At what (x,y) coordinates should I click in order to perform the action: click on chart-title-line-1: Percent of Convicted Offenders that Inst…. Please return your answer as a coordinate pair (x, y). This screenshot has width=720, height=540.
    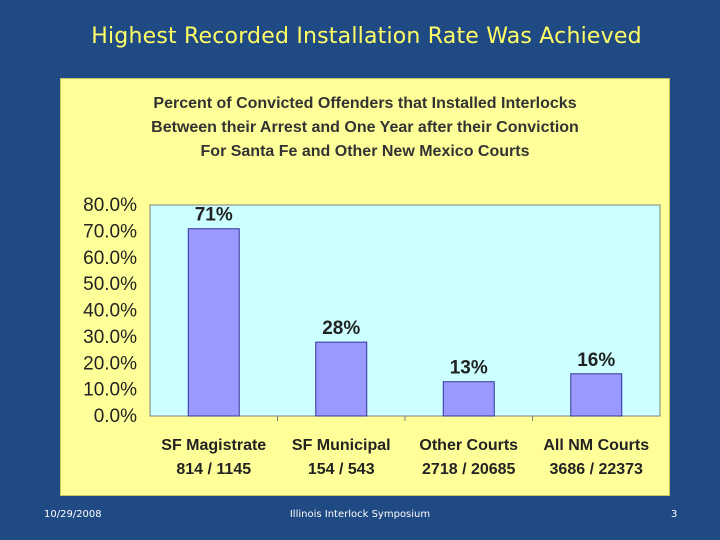
    Looking at the image, I should click on (365, 103).